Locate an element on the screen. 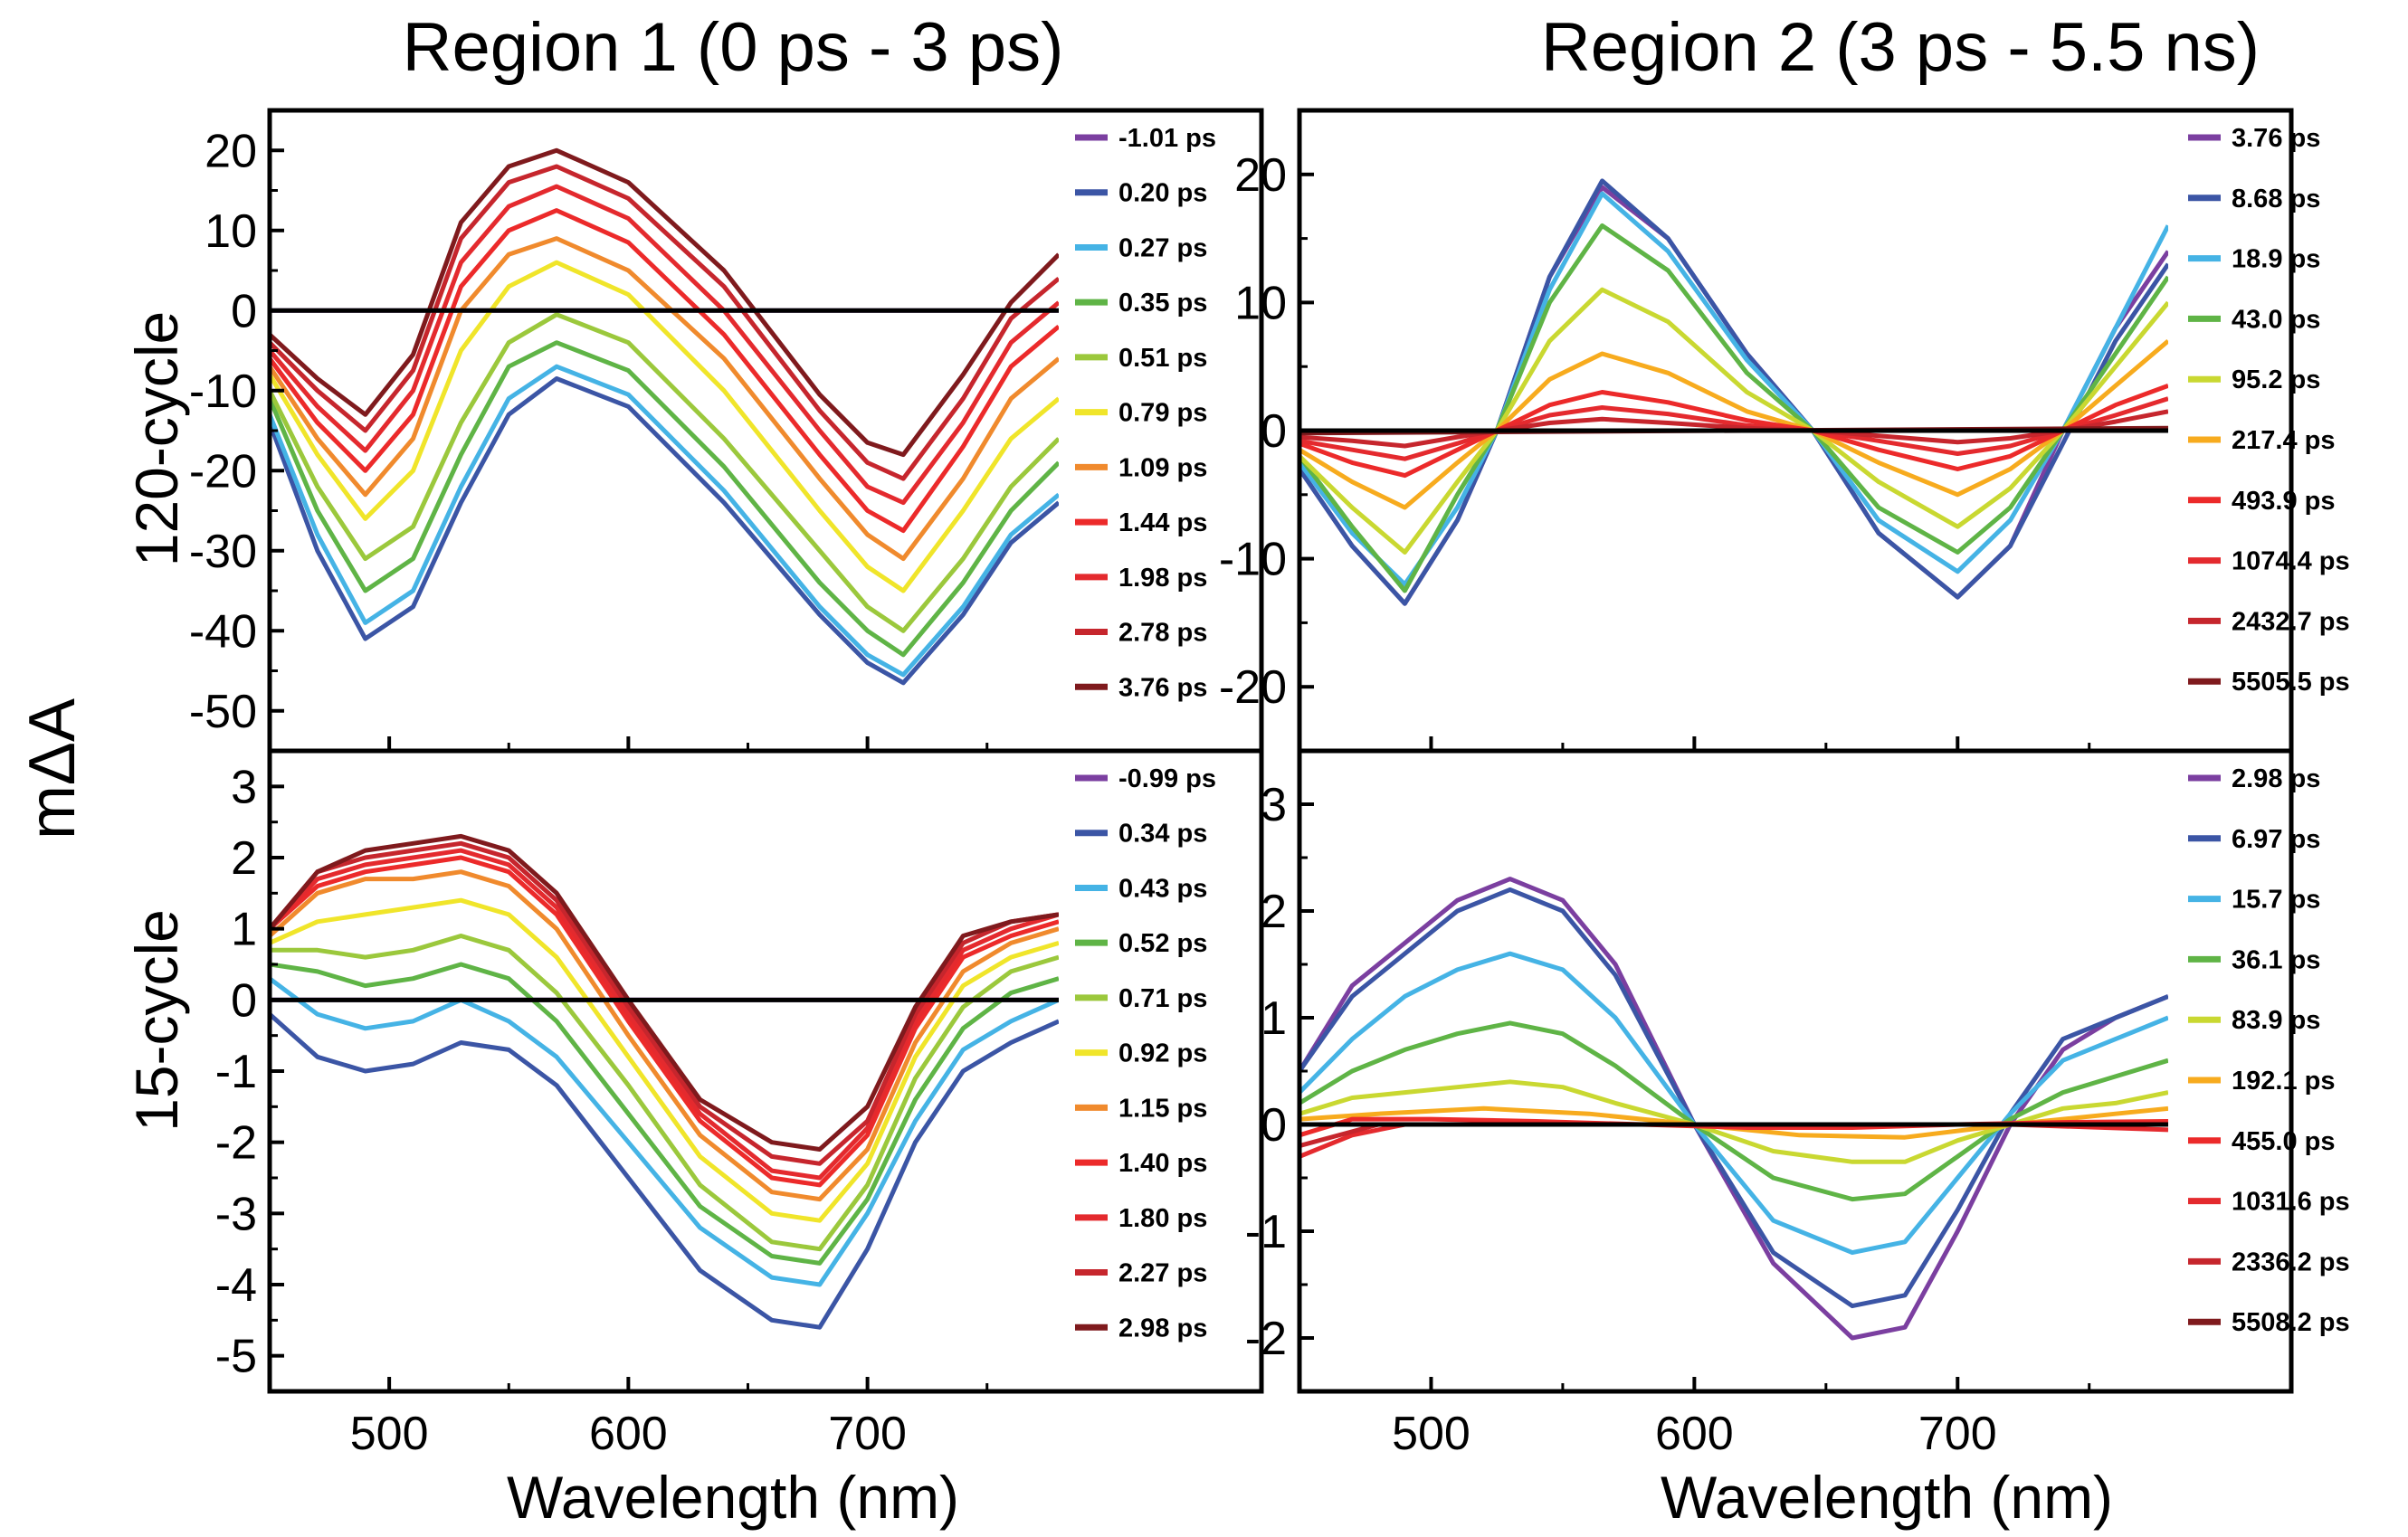 Image resolution: width=2408 pixels, height=1537 pixels. common-y-axis-label: mΔA is located at coordinates (52, 769).